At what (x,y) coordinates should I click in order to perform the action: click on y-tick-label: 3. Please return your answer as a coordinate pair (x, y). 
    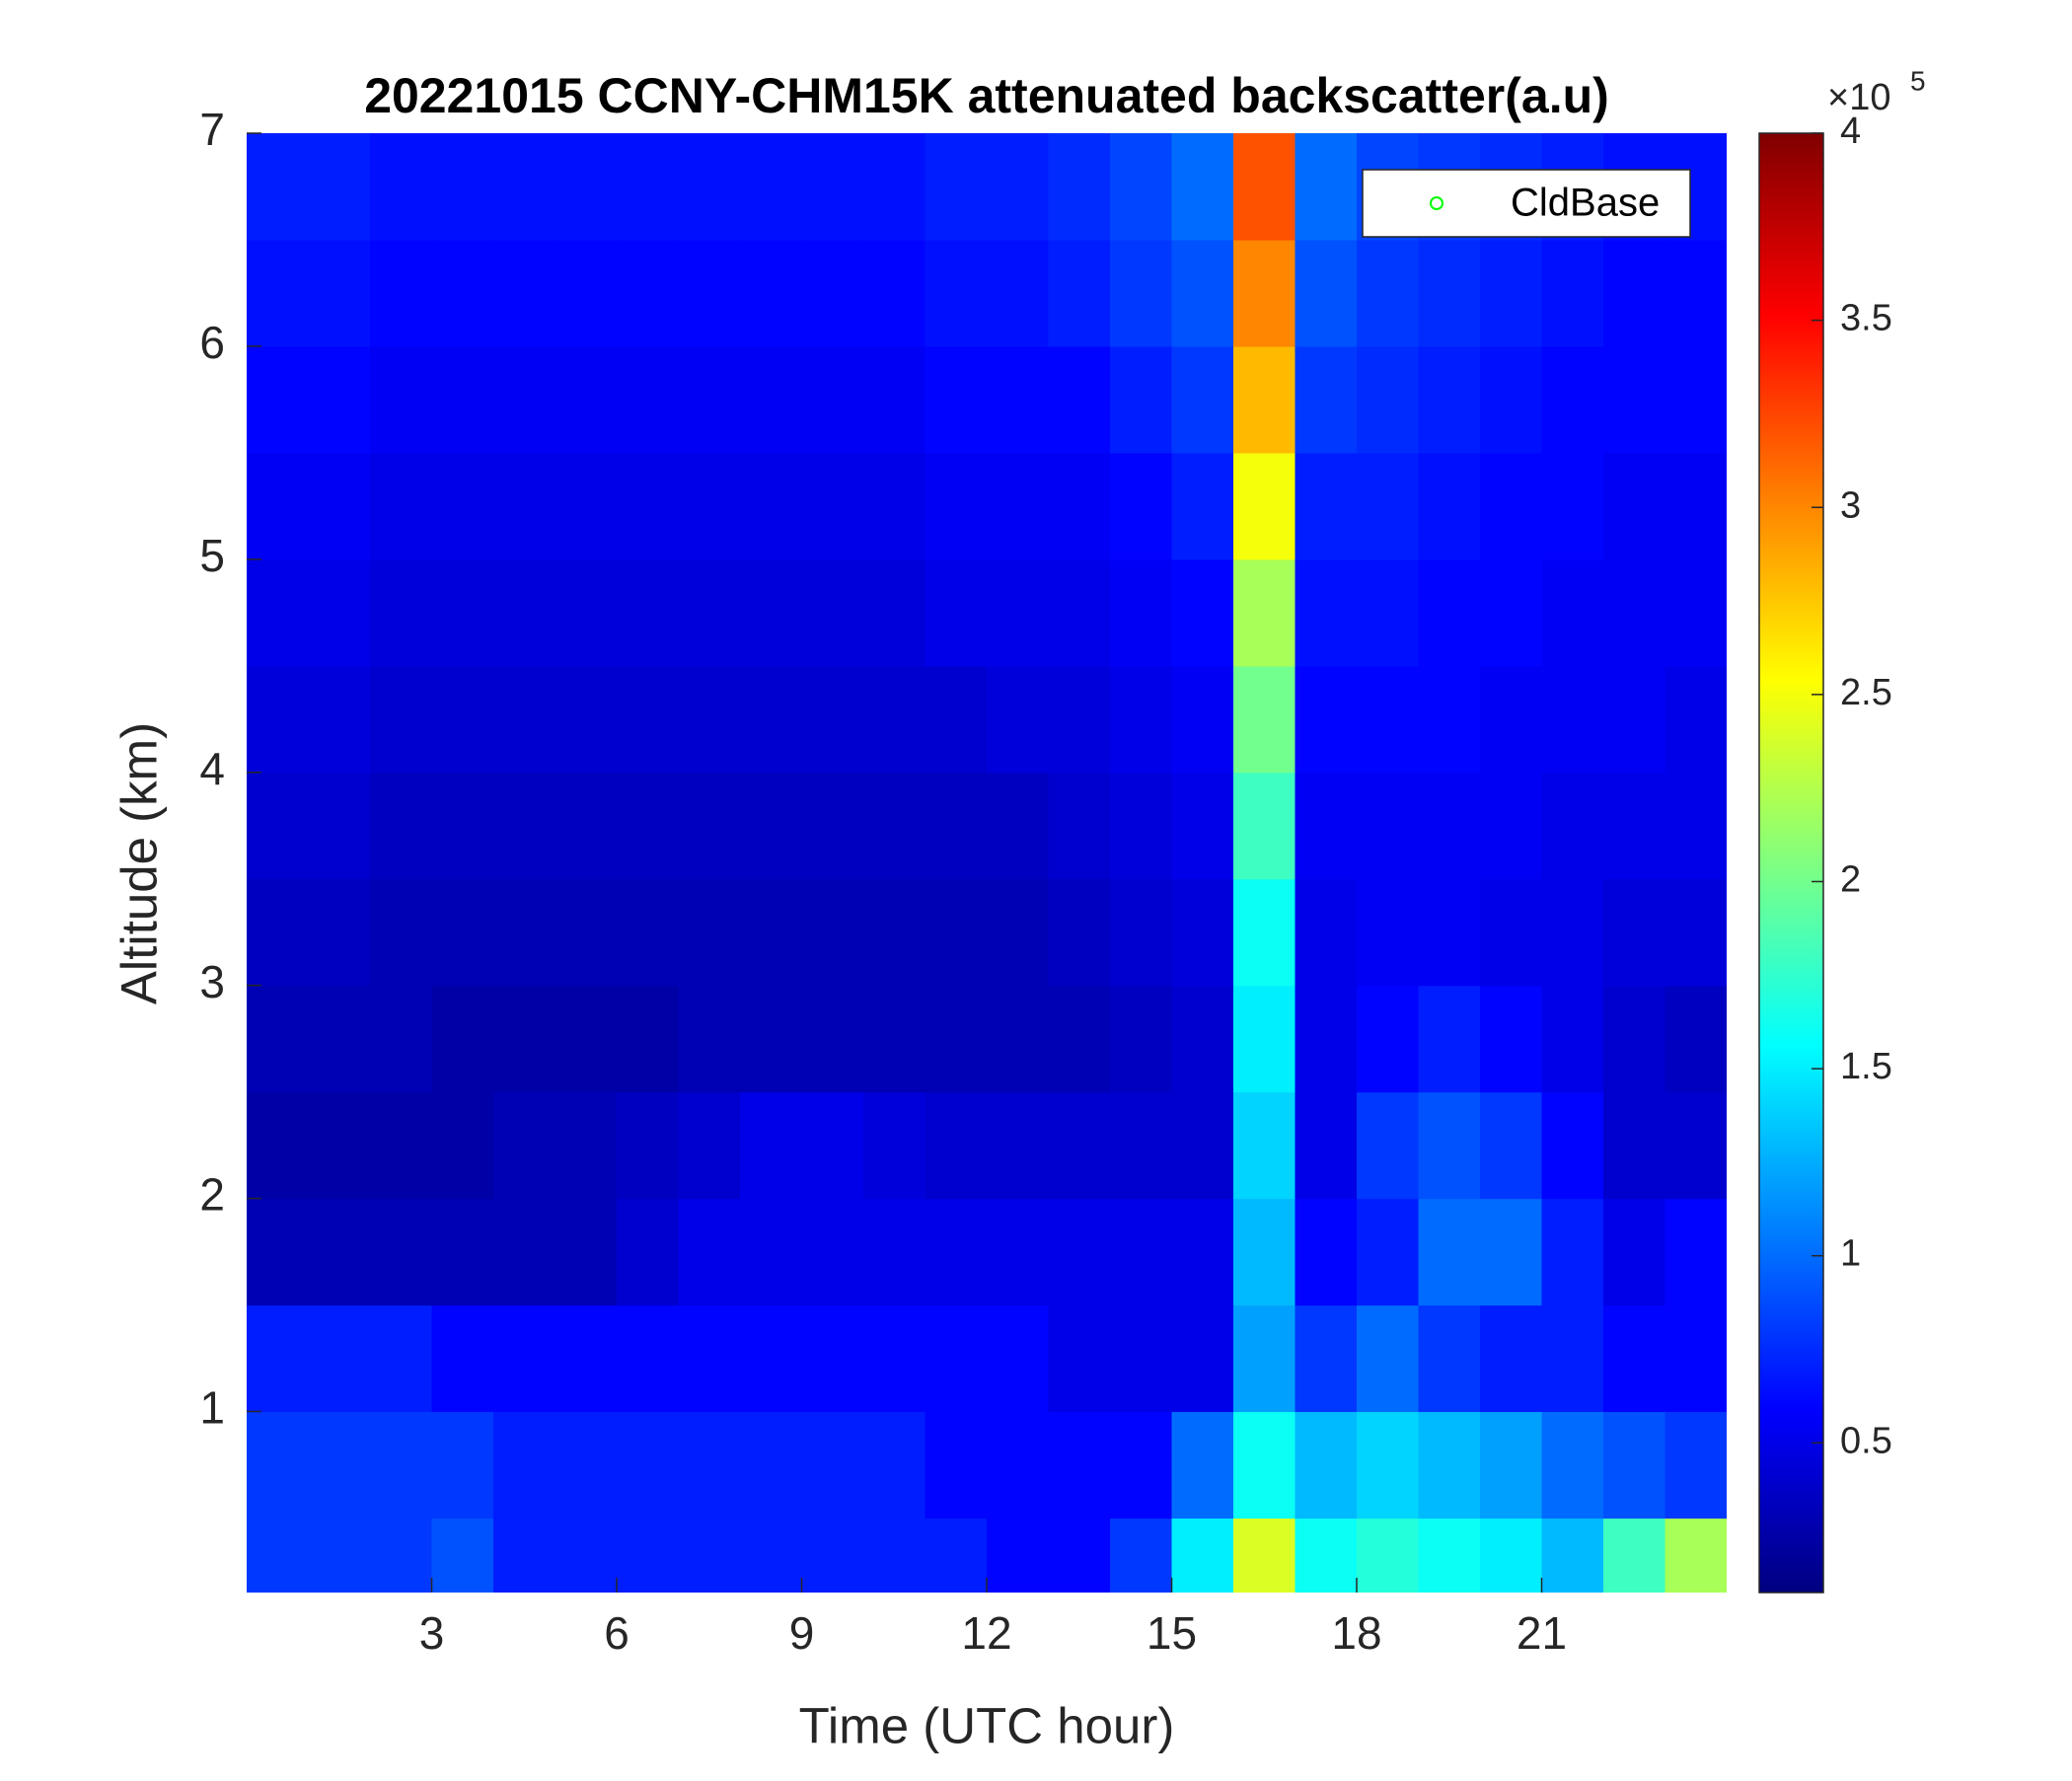
    Looking at the image, I should click on (212, 981).